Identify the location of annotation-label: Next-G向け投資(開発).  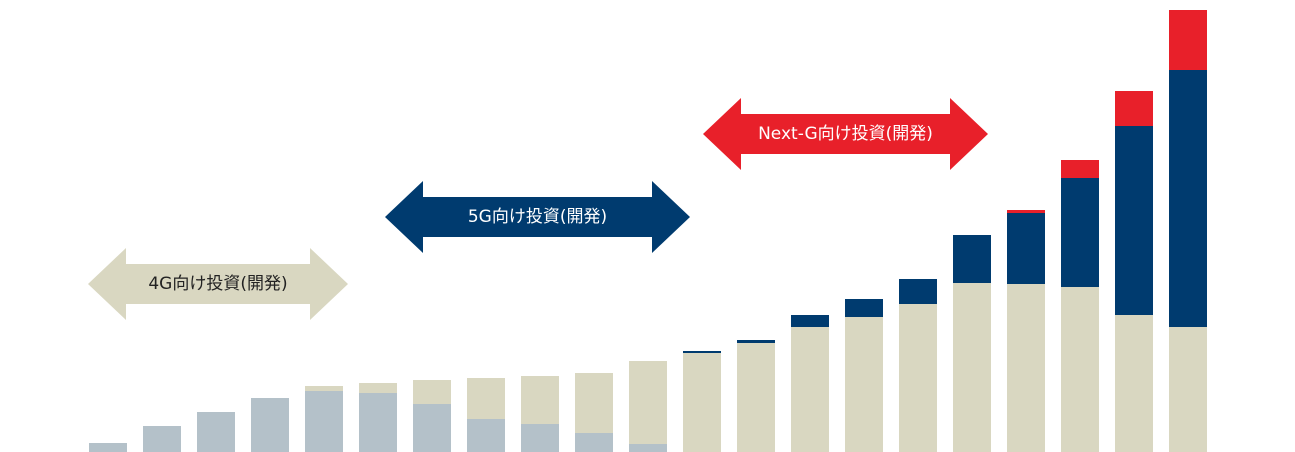
(845, 134).